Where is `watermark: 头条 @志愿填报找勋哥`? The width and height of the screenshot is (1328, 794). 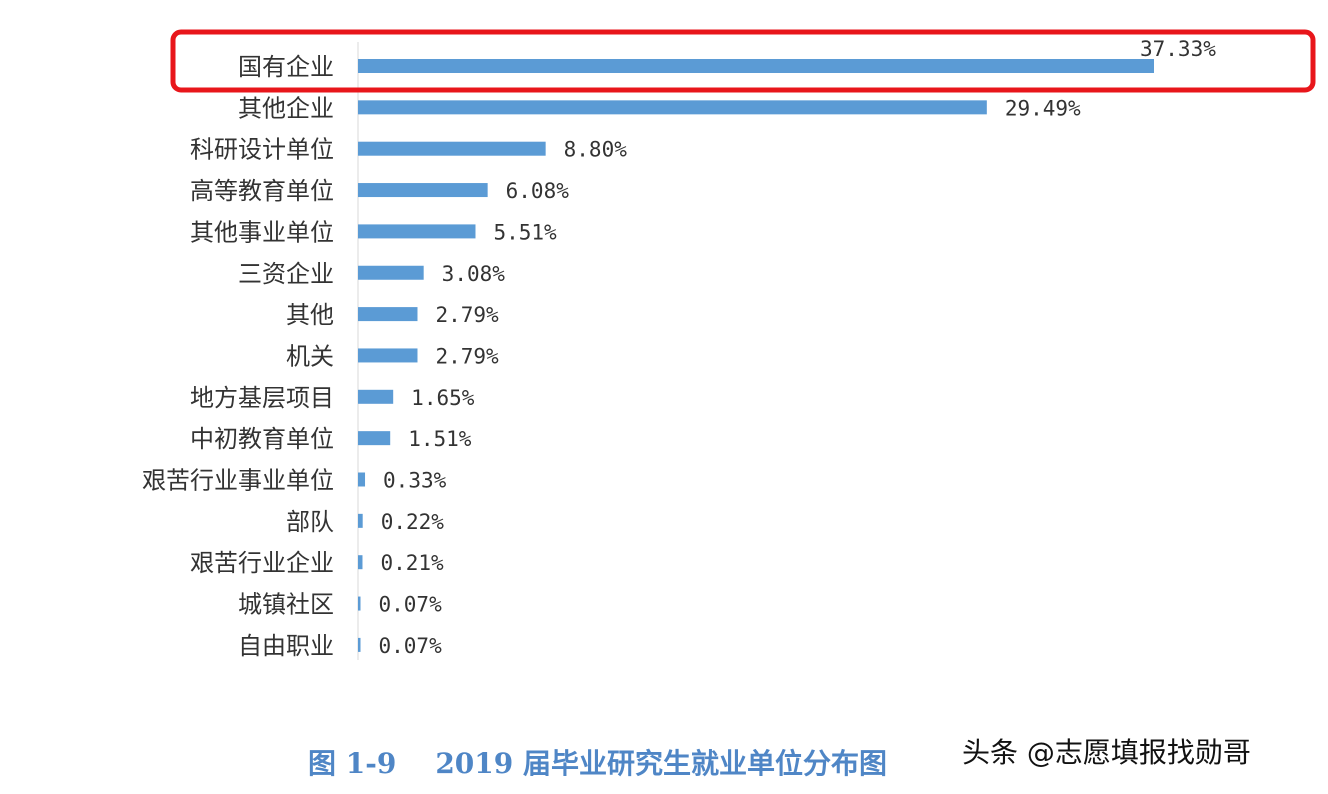
watermark: 头条 @志愿填报找勋哥 is located at coordinates (1106, 752).